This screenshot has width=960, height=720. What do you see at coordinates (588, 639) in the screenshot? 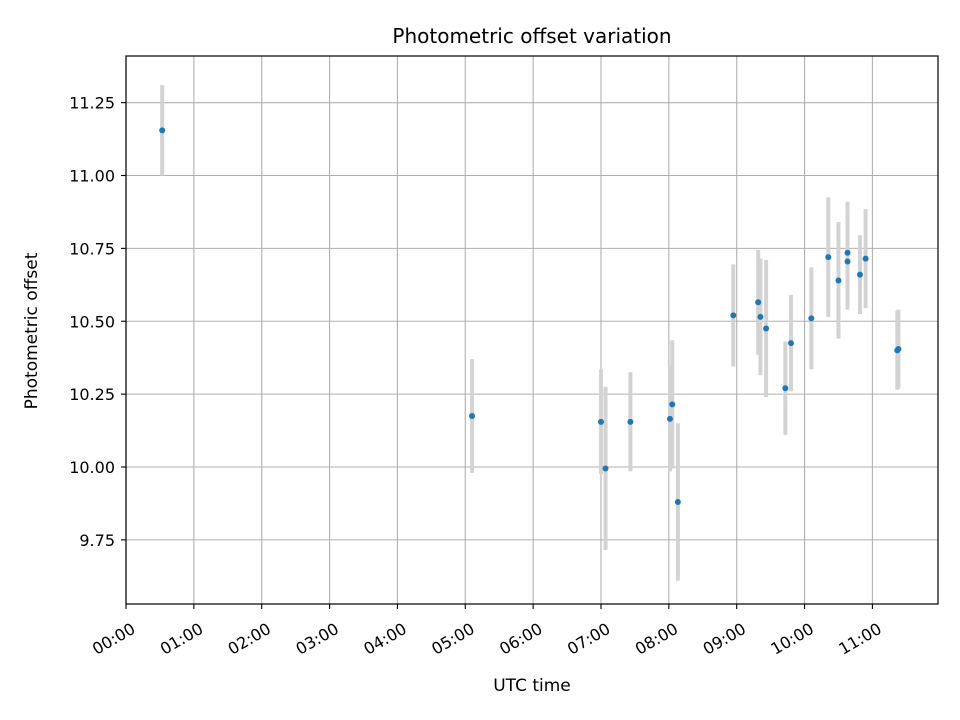
I see `x-tick-label: 07:00` at bounding box center [588, 639].